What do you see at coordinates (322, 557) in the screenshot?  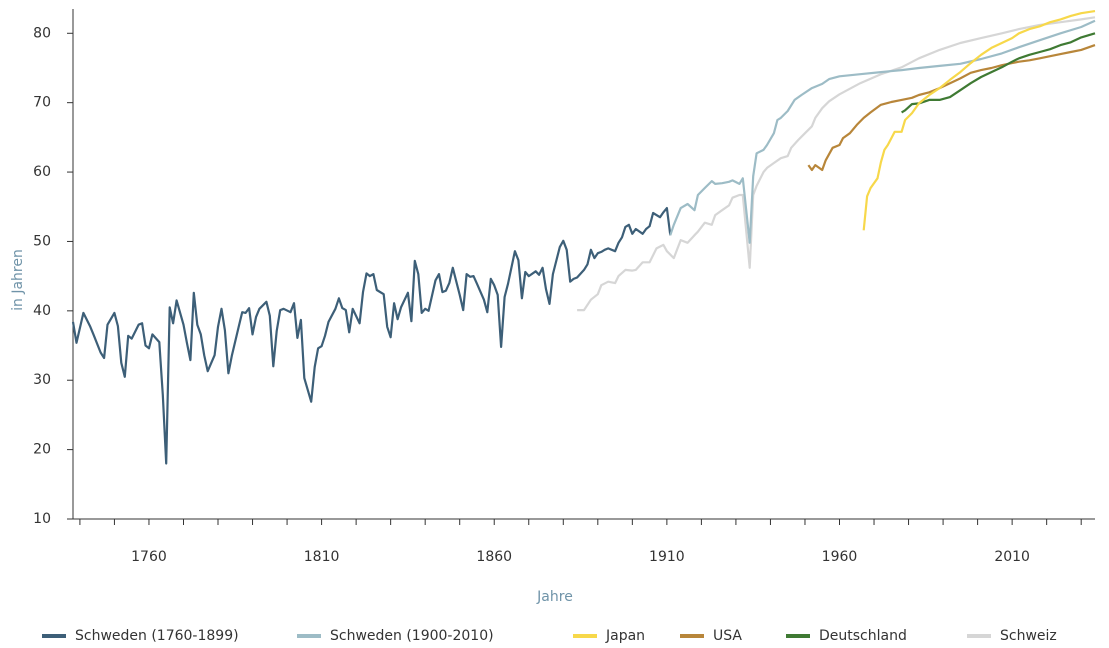 I see `x-tick-label: 1810` at bounding box center [322, 557].